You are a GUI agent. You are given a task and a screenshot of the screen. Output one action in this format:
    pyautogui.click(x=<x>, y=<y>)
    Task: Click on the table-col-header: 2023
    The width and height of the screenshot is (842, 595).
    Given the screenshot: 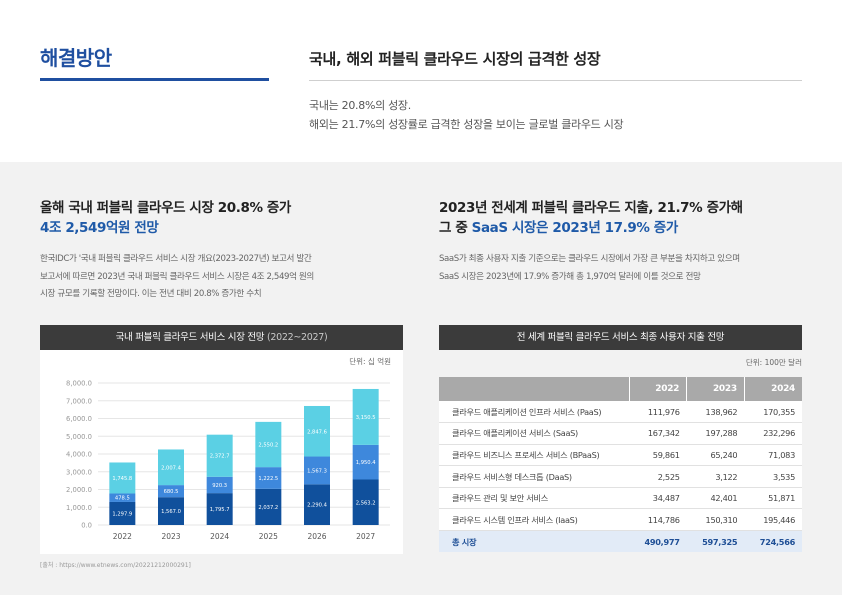 What is the action you would take?
    pyautogui.click(x=715, y=389)
    